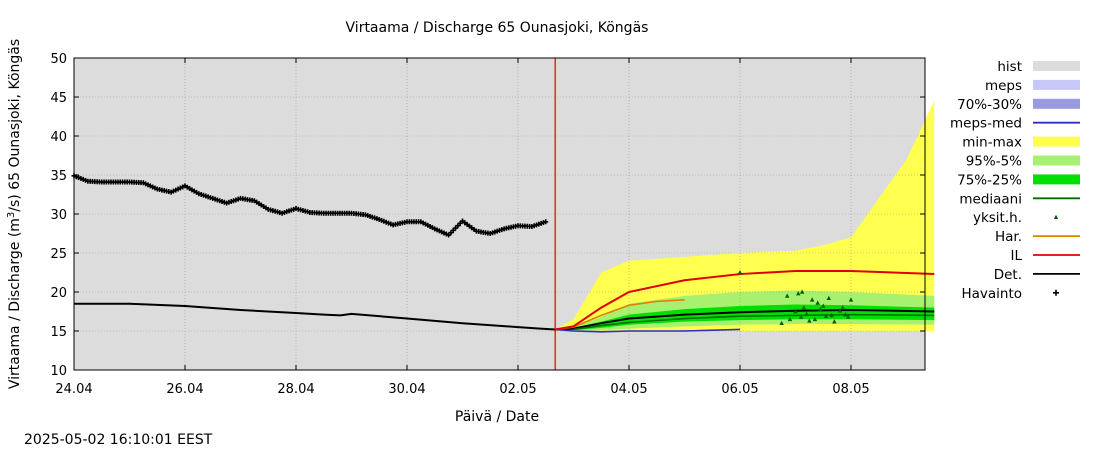  Describe the element at coordinates (1056, 103) in the screenshot. I see `legend-swatch-70-30-` at that location.